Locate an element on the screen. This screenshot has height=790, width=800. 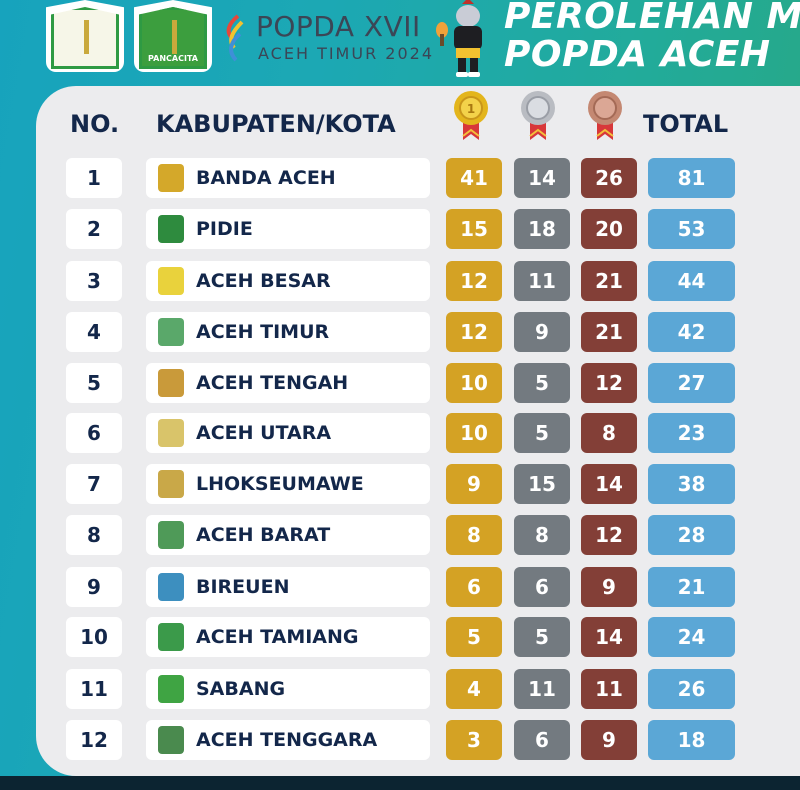
table-row: 6 ACEH UTARA 10 5 8 23 is located at coordinates (400, 434).